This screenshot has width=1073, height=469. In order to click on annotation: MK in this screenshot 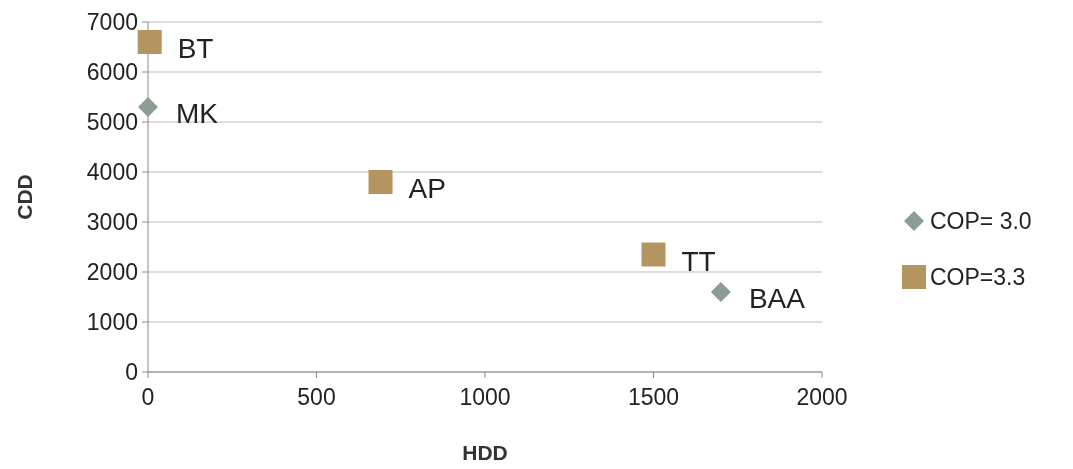, I will do `click(197, 113)`.